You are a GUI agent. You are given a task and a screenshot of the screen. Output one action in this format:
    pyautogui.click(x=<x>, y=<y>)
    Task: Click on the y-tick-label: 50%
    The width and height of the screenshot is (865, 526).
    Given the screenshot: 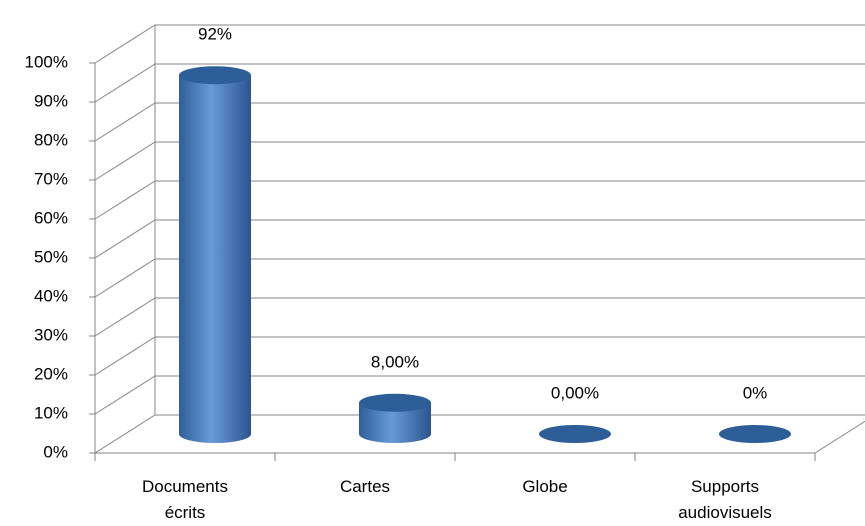 What is the action you would take?
    pyautogui.click(x=51, y=256)
    